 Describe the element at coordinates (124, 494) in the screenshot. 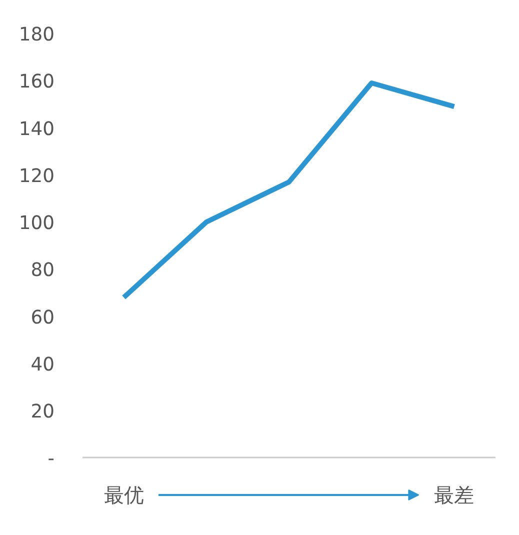

I see `text: 最优` at that location.